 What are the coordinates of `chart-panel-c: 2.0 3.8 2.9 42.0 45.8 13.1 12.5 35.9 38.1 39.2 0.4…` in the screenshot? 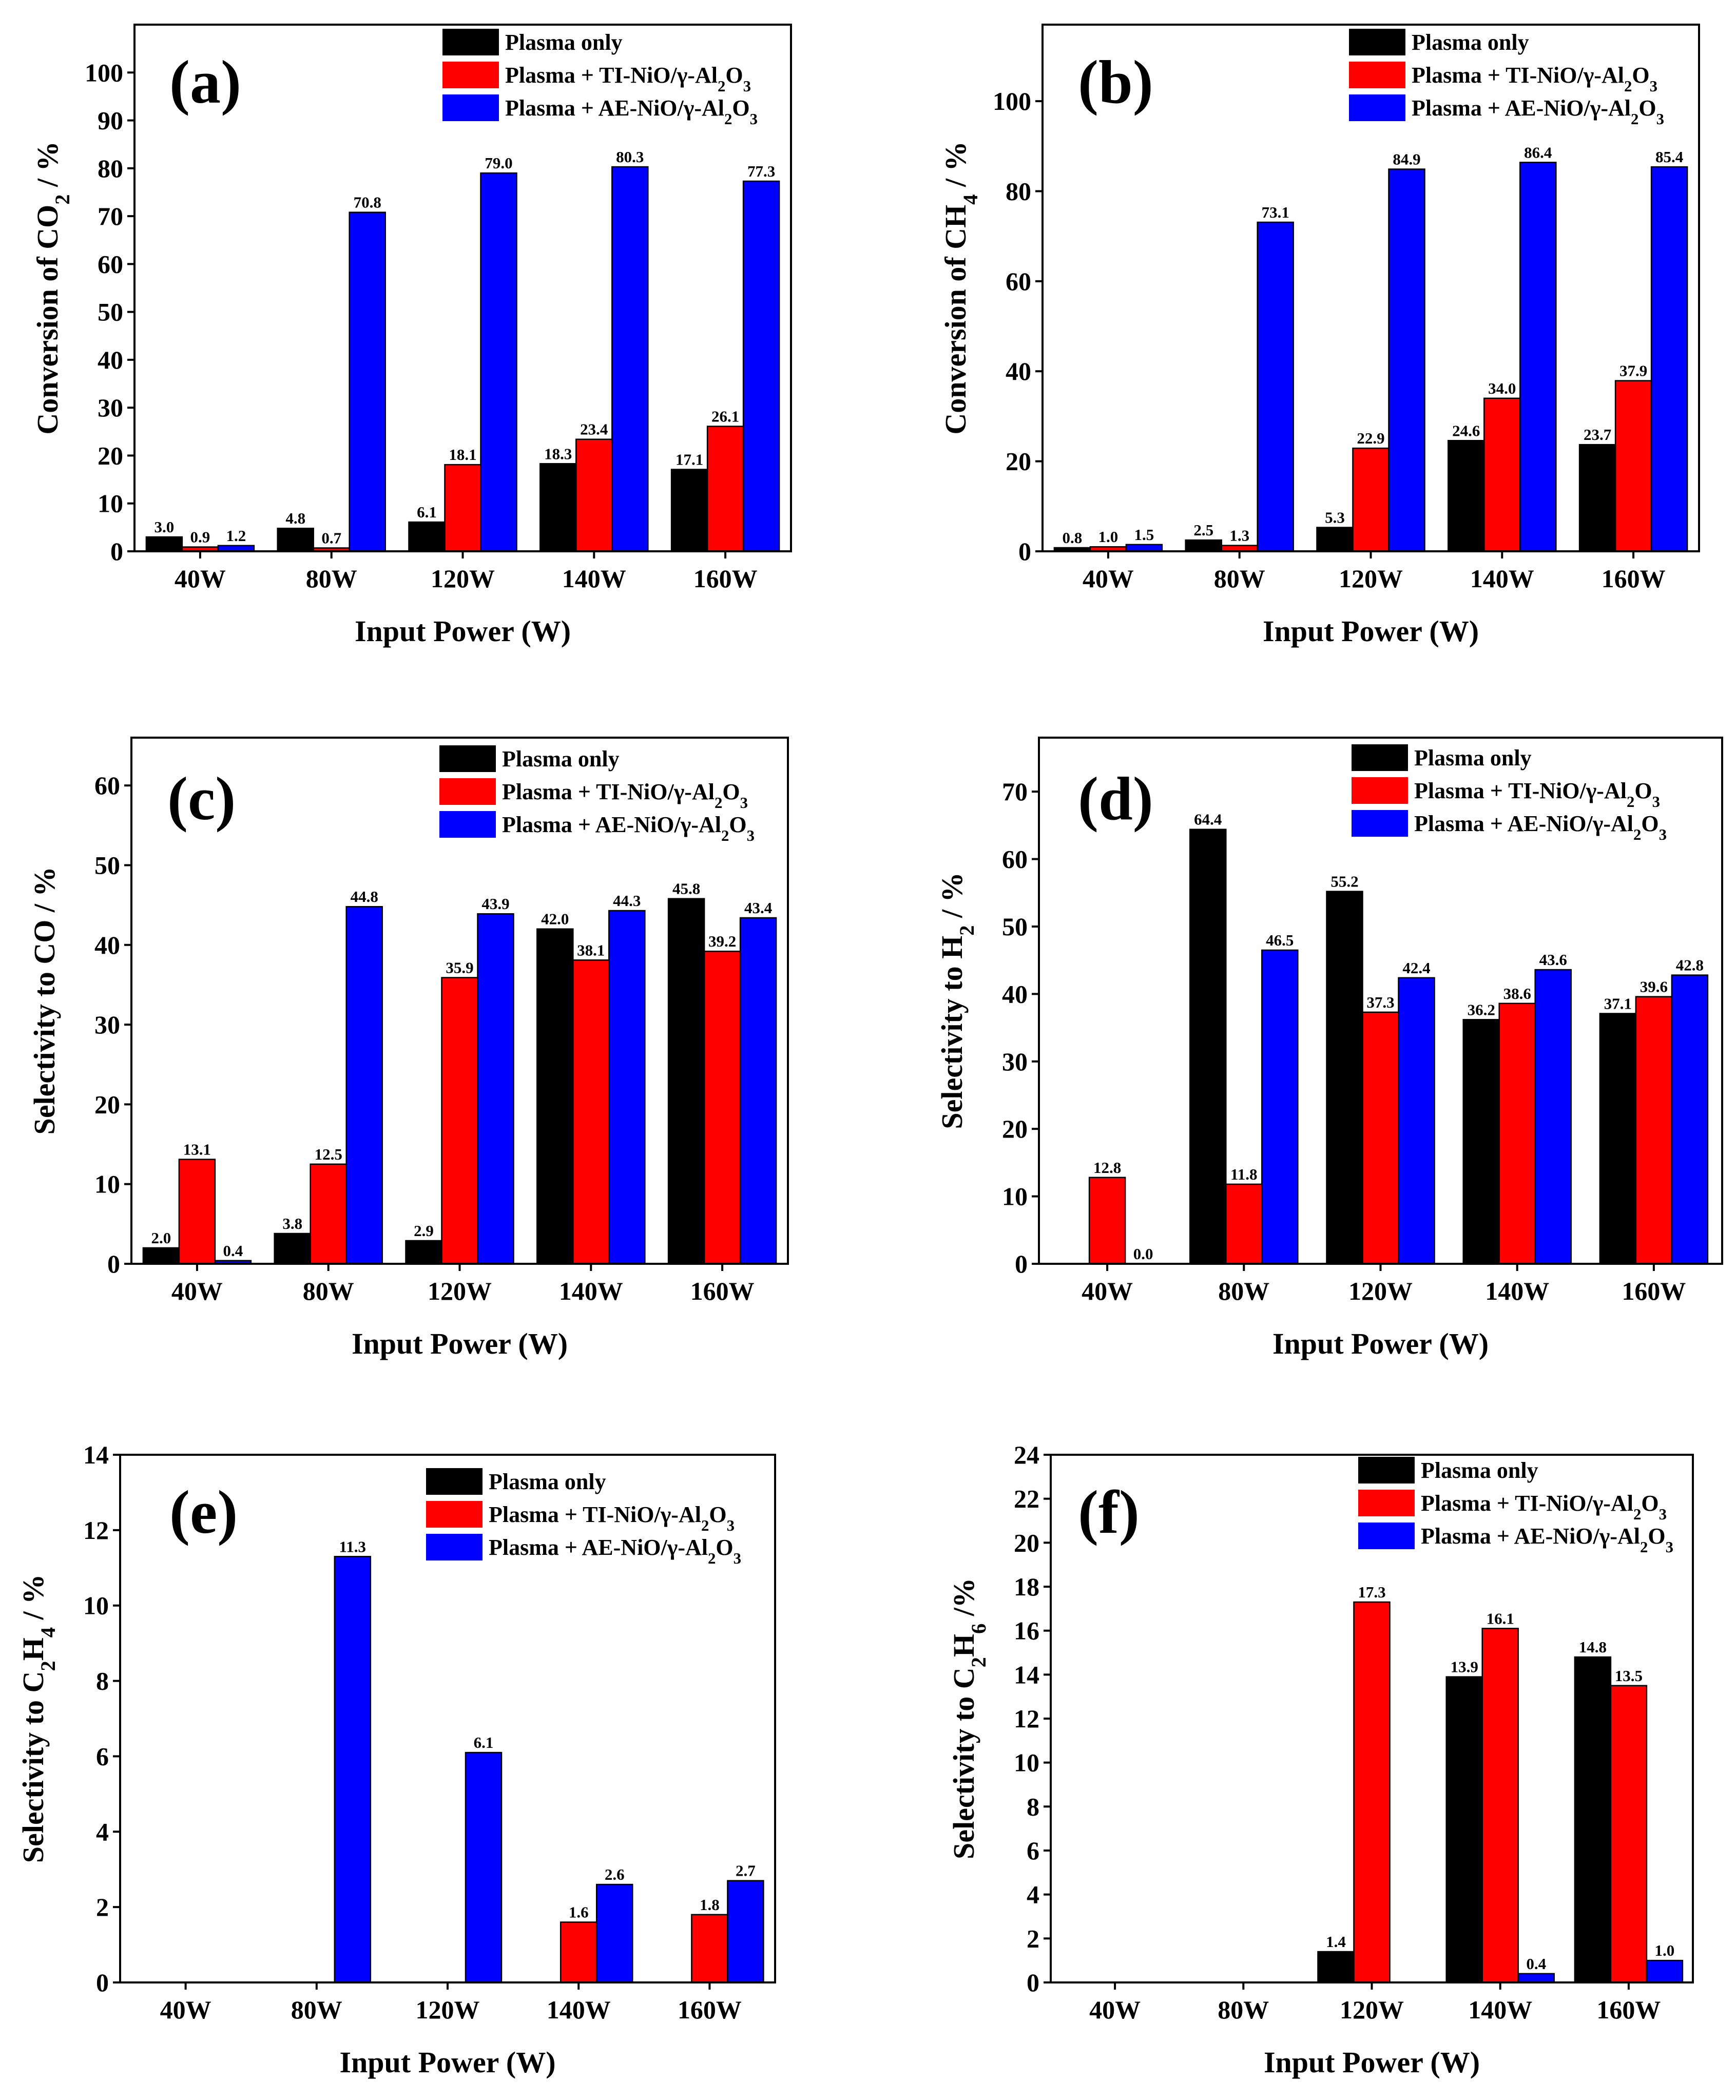 It's located at (408, 1048).